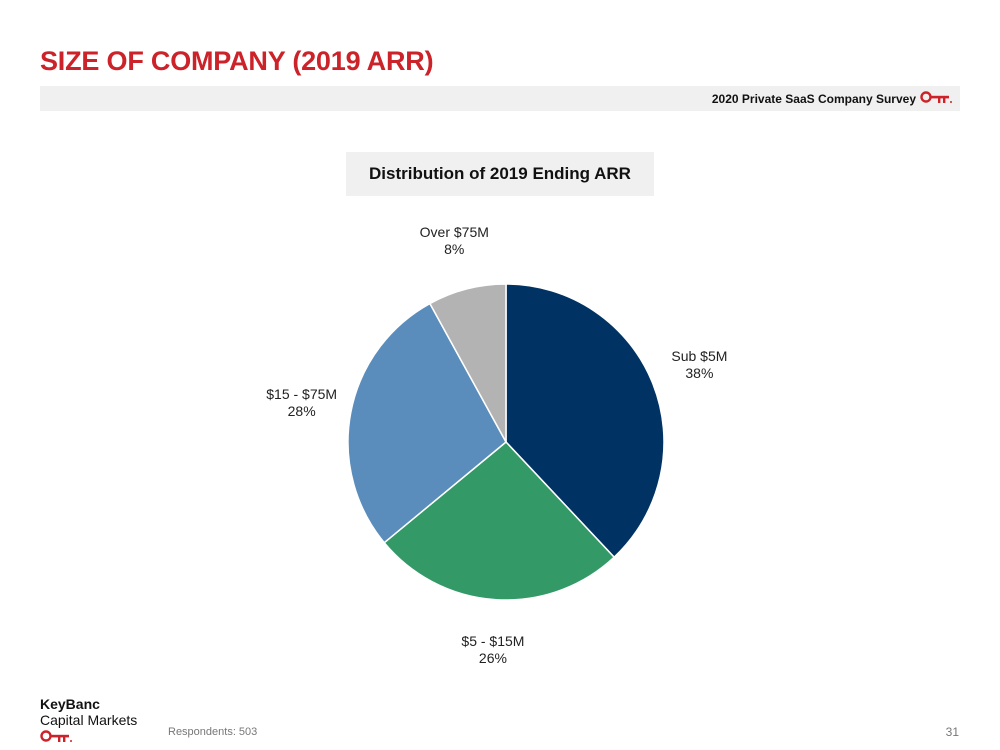  What do you see at coordinates (237, 61) in the screenshot?
I see `page-title: SIZE OF COMPANY (2019 ARR)` at bounding box center [237, 61].